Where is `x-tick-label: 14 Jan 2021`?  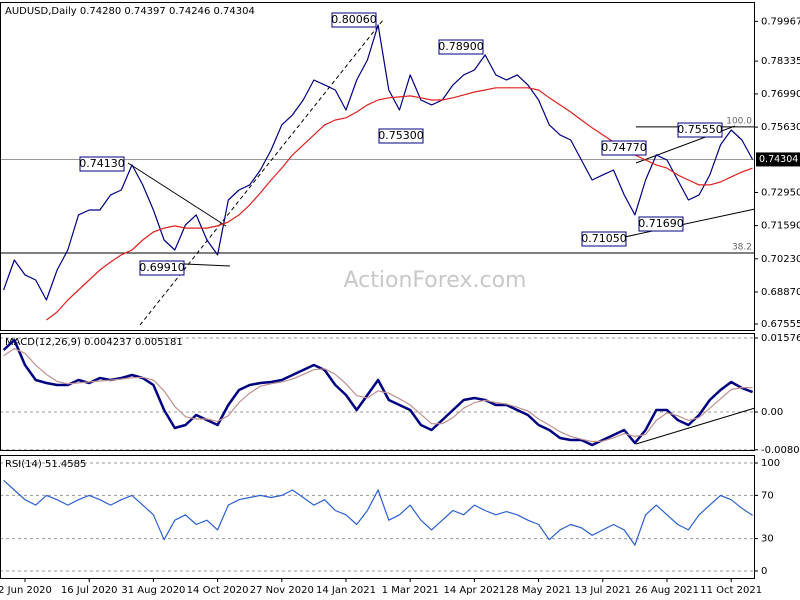 x-tick-label: 14 Jan 2021 is located at coordinates (346, 590).